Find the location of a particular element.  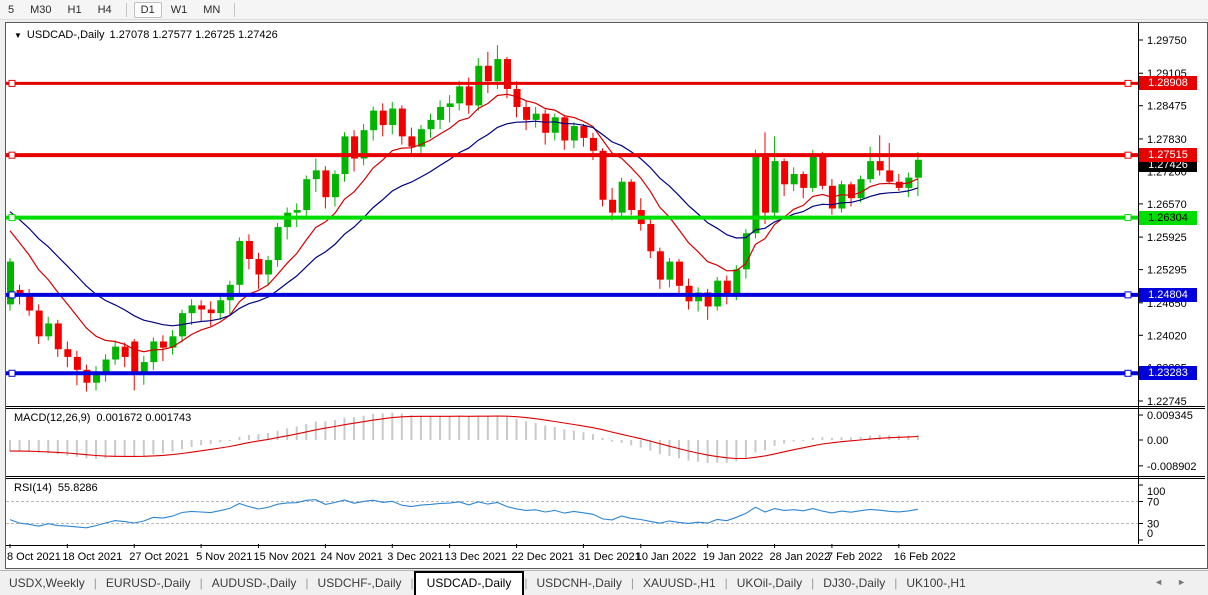

hline-price-badge-1.23283: 1.23283 is located at coordinates (1168, 373).